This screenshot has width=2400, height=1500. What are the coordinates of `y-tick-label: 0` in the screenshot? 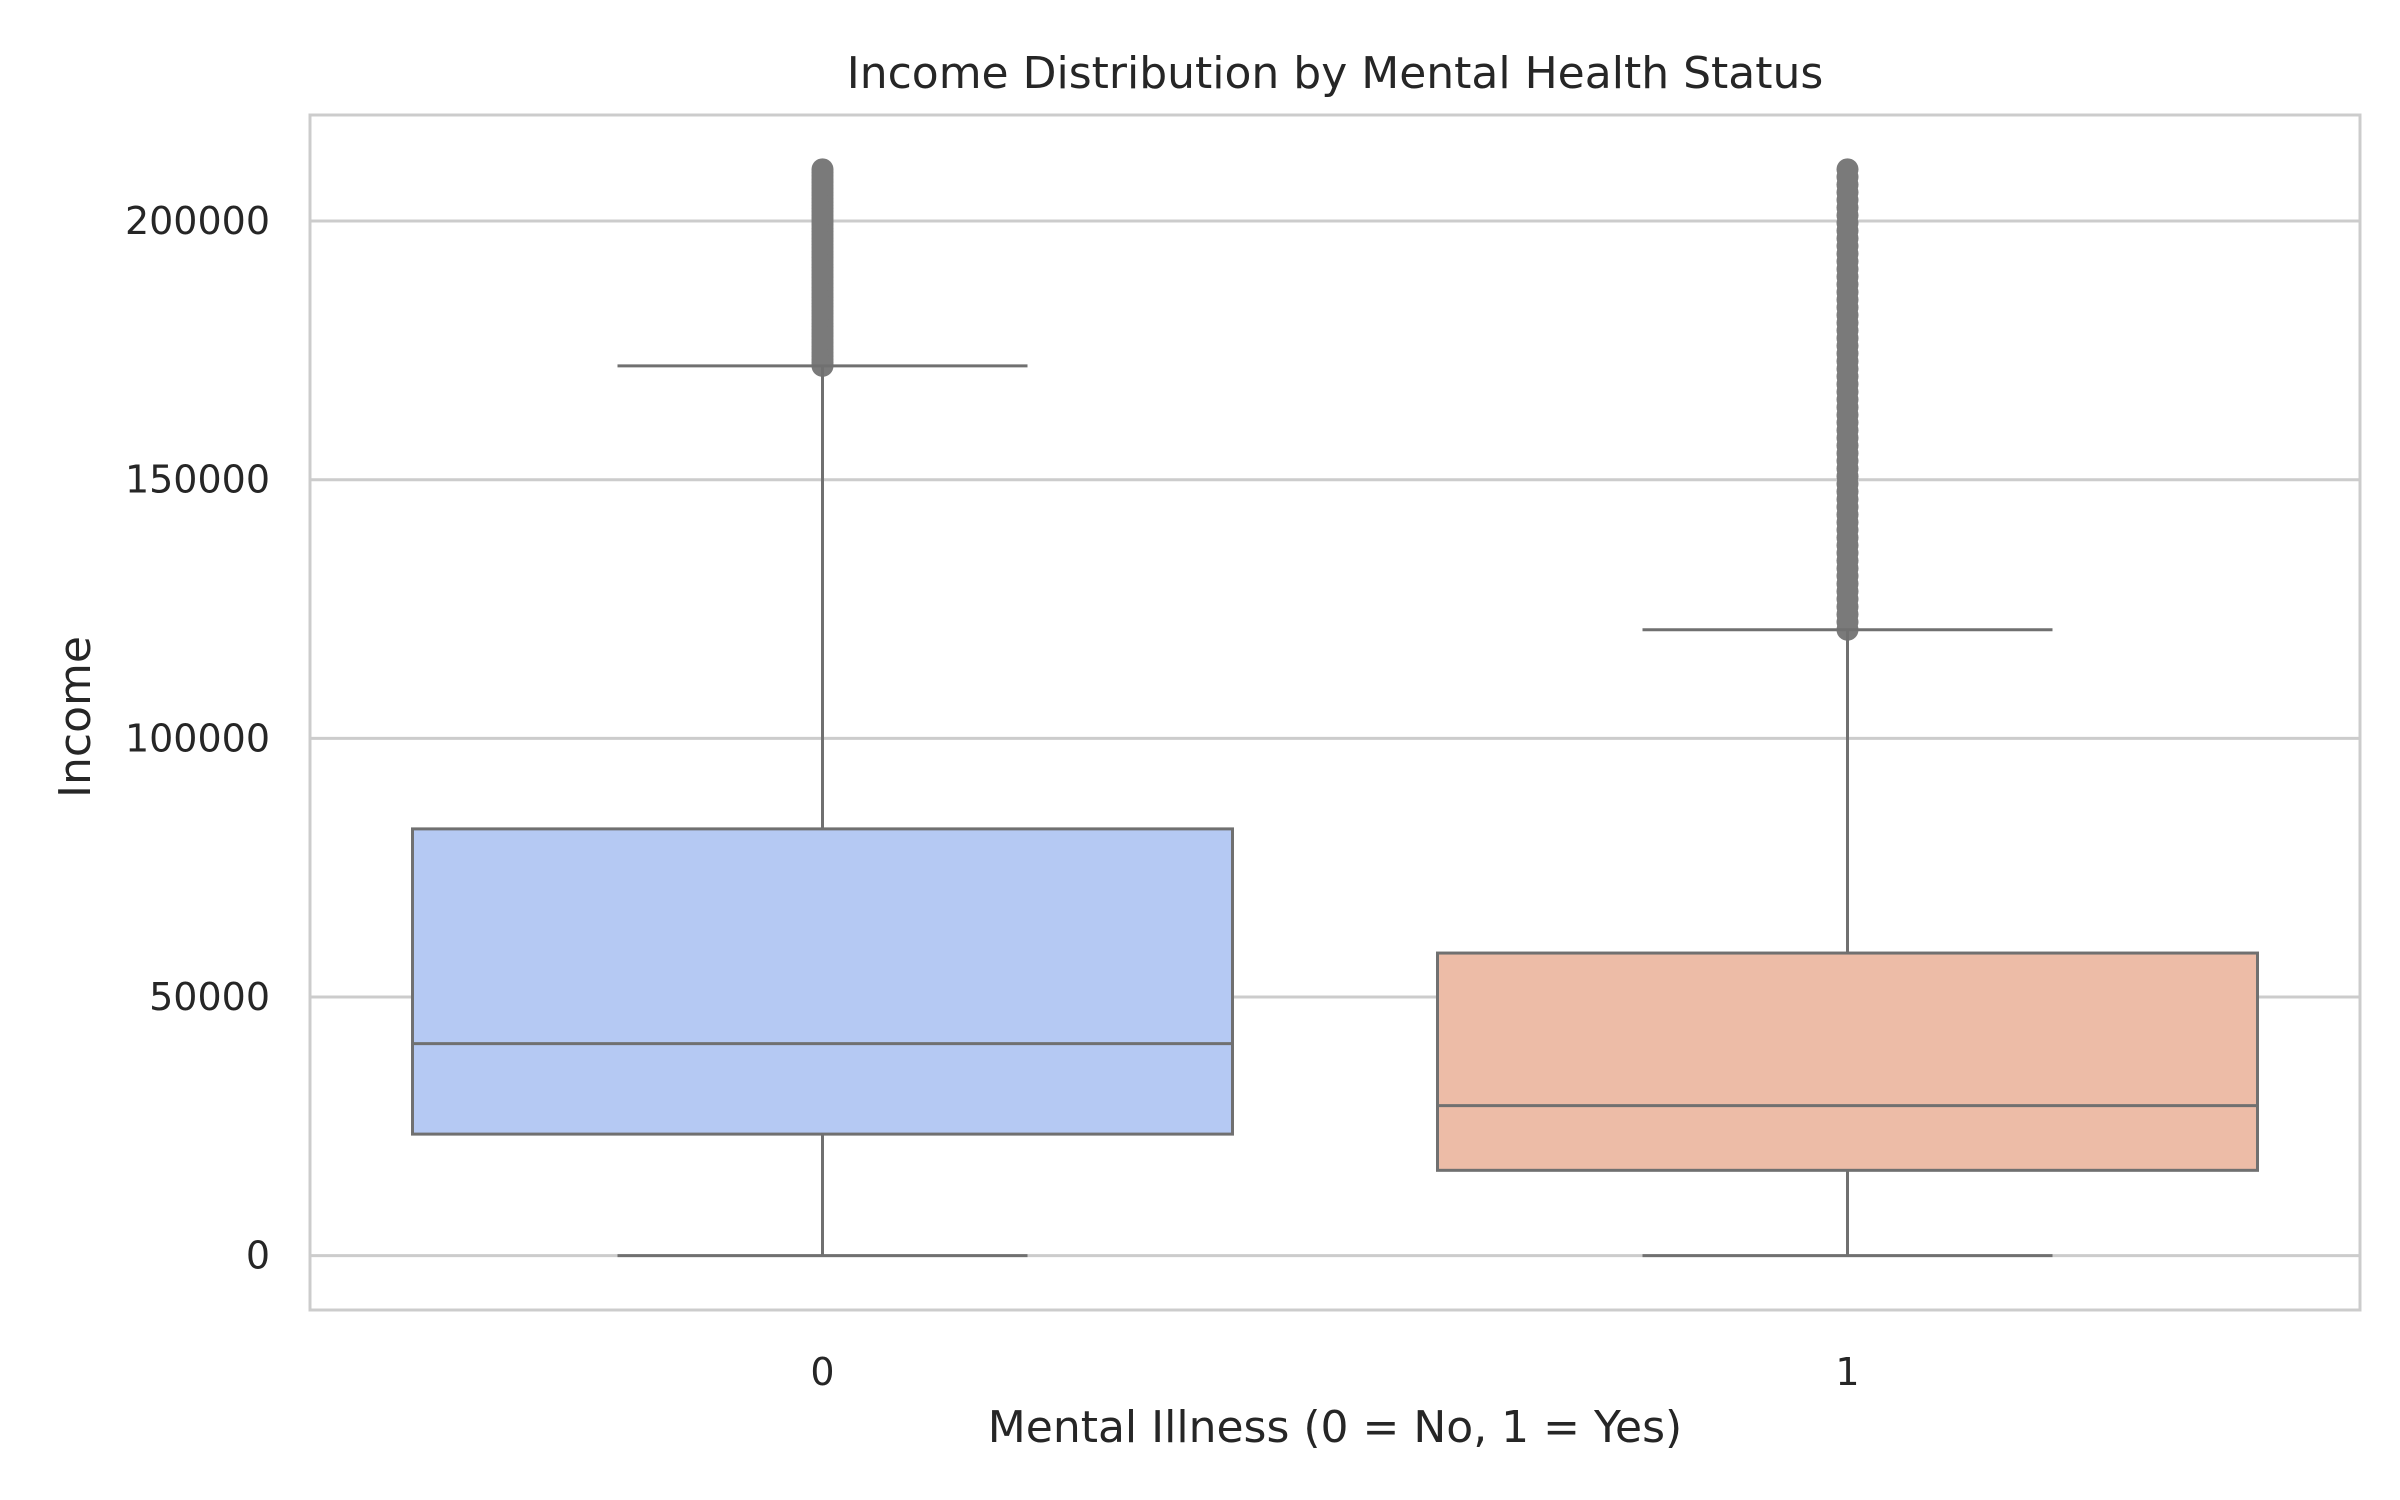 It's located at (258, 1256).